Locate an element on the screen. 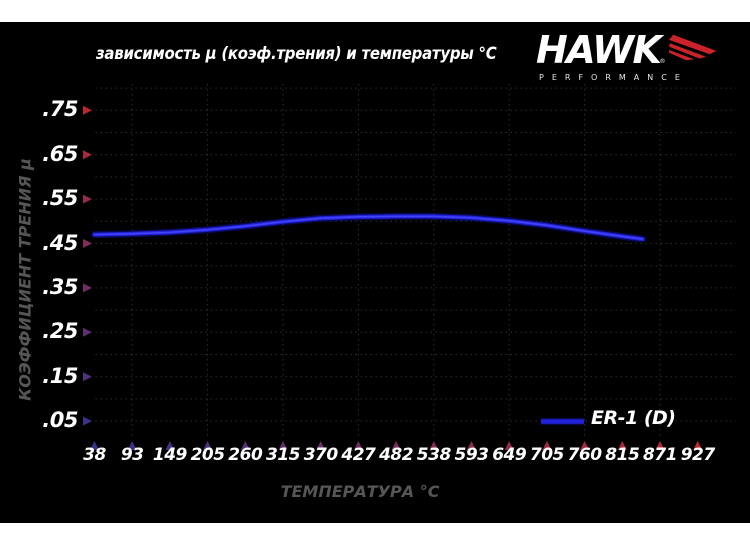 This screenshot has height=550, width=750. hawk-logo-row: HAWK ® is located at coordinates (626, 50).